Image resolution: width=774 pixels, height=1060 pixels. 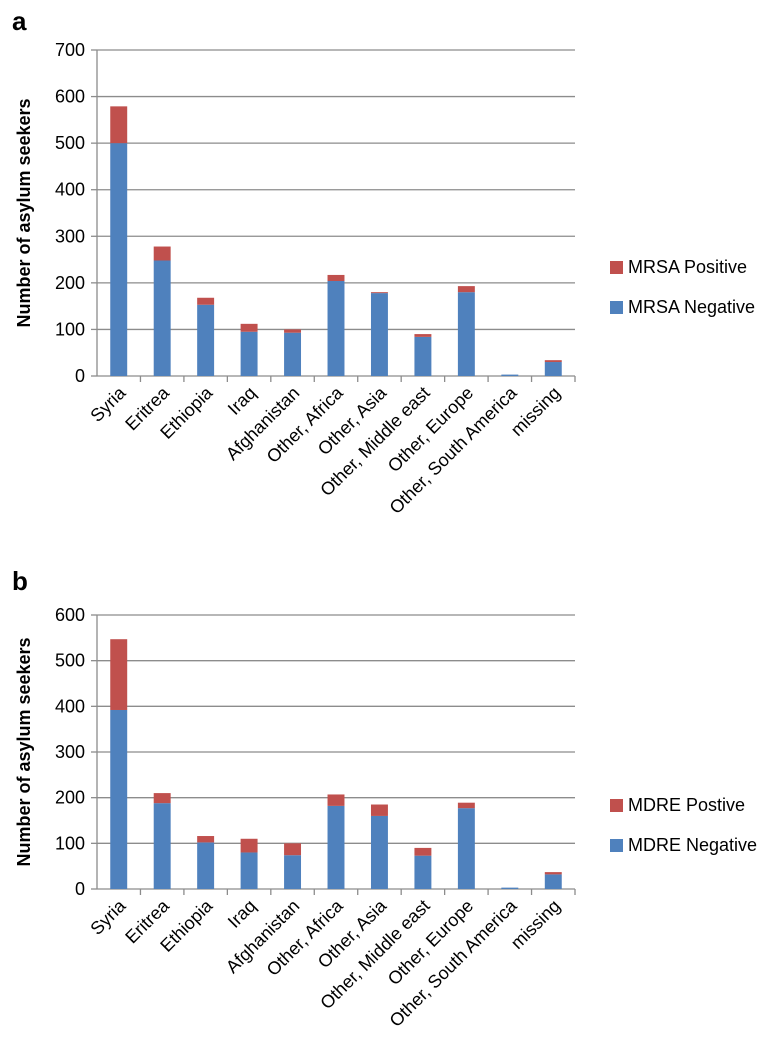 I want to click on legend-swatch-mrsa-negative, so click(x=616, y=307).